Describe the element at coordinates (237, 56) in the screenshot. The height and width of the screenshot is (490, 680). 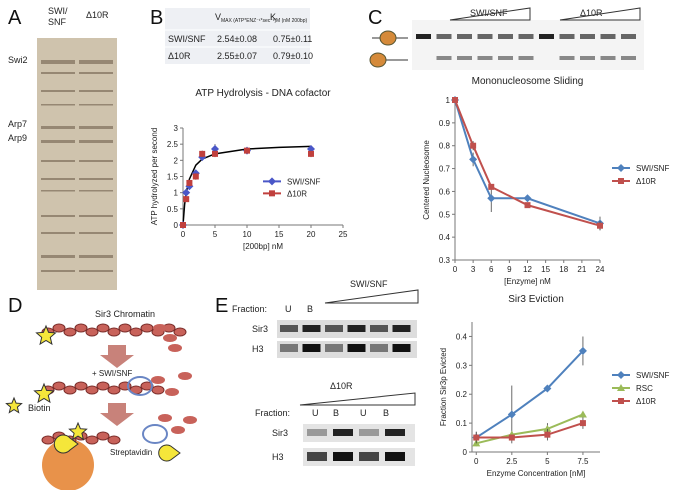
I see `table-cell: 2.55±0.07` at that location.